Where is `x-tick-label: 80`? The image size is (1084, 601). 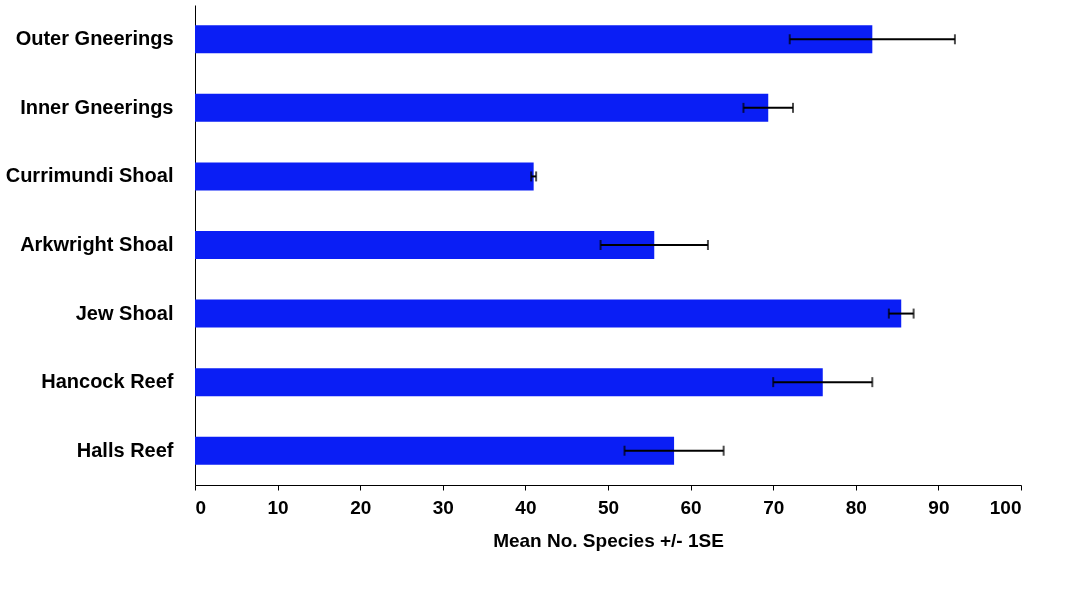 x-tick-label: 80 is located at coordinates (856, 507).